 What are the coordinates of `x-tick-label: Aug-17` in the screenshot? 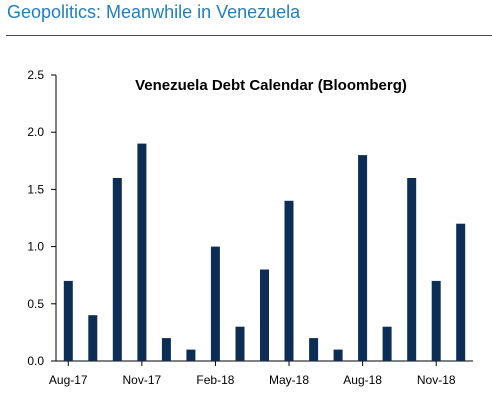 It's located at (68, 380).